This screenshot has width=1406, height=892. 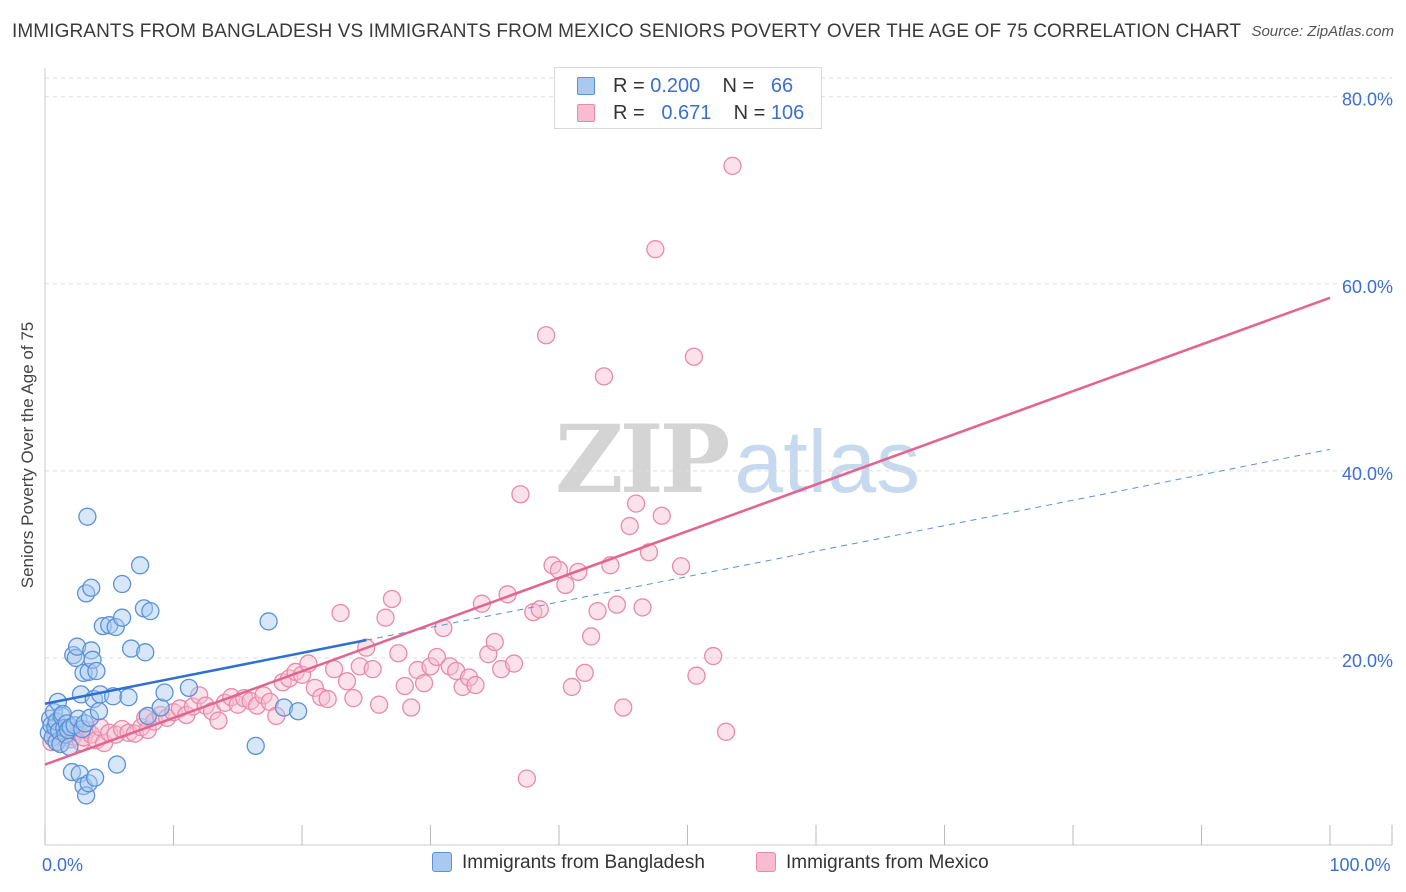 I want to click on correlation-legend: R = 0.200 N = 66 R = 0.671 N = 106, so click(x=688, y=98).